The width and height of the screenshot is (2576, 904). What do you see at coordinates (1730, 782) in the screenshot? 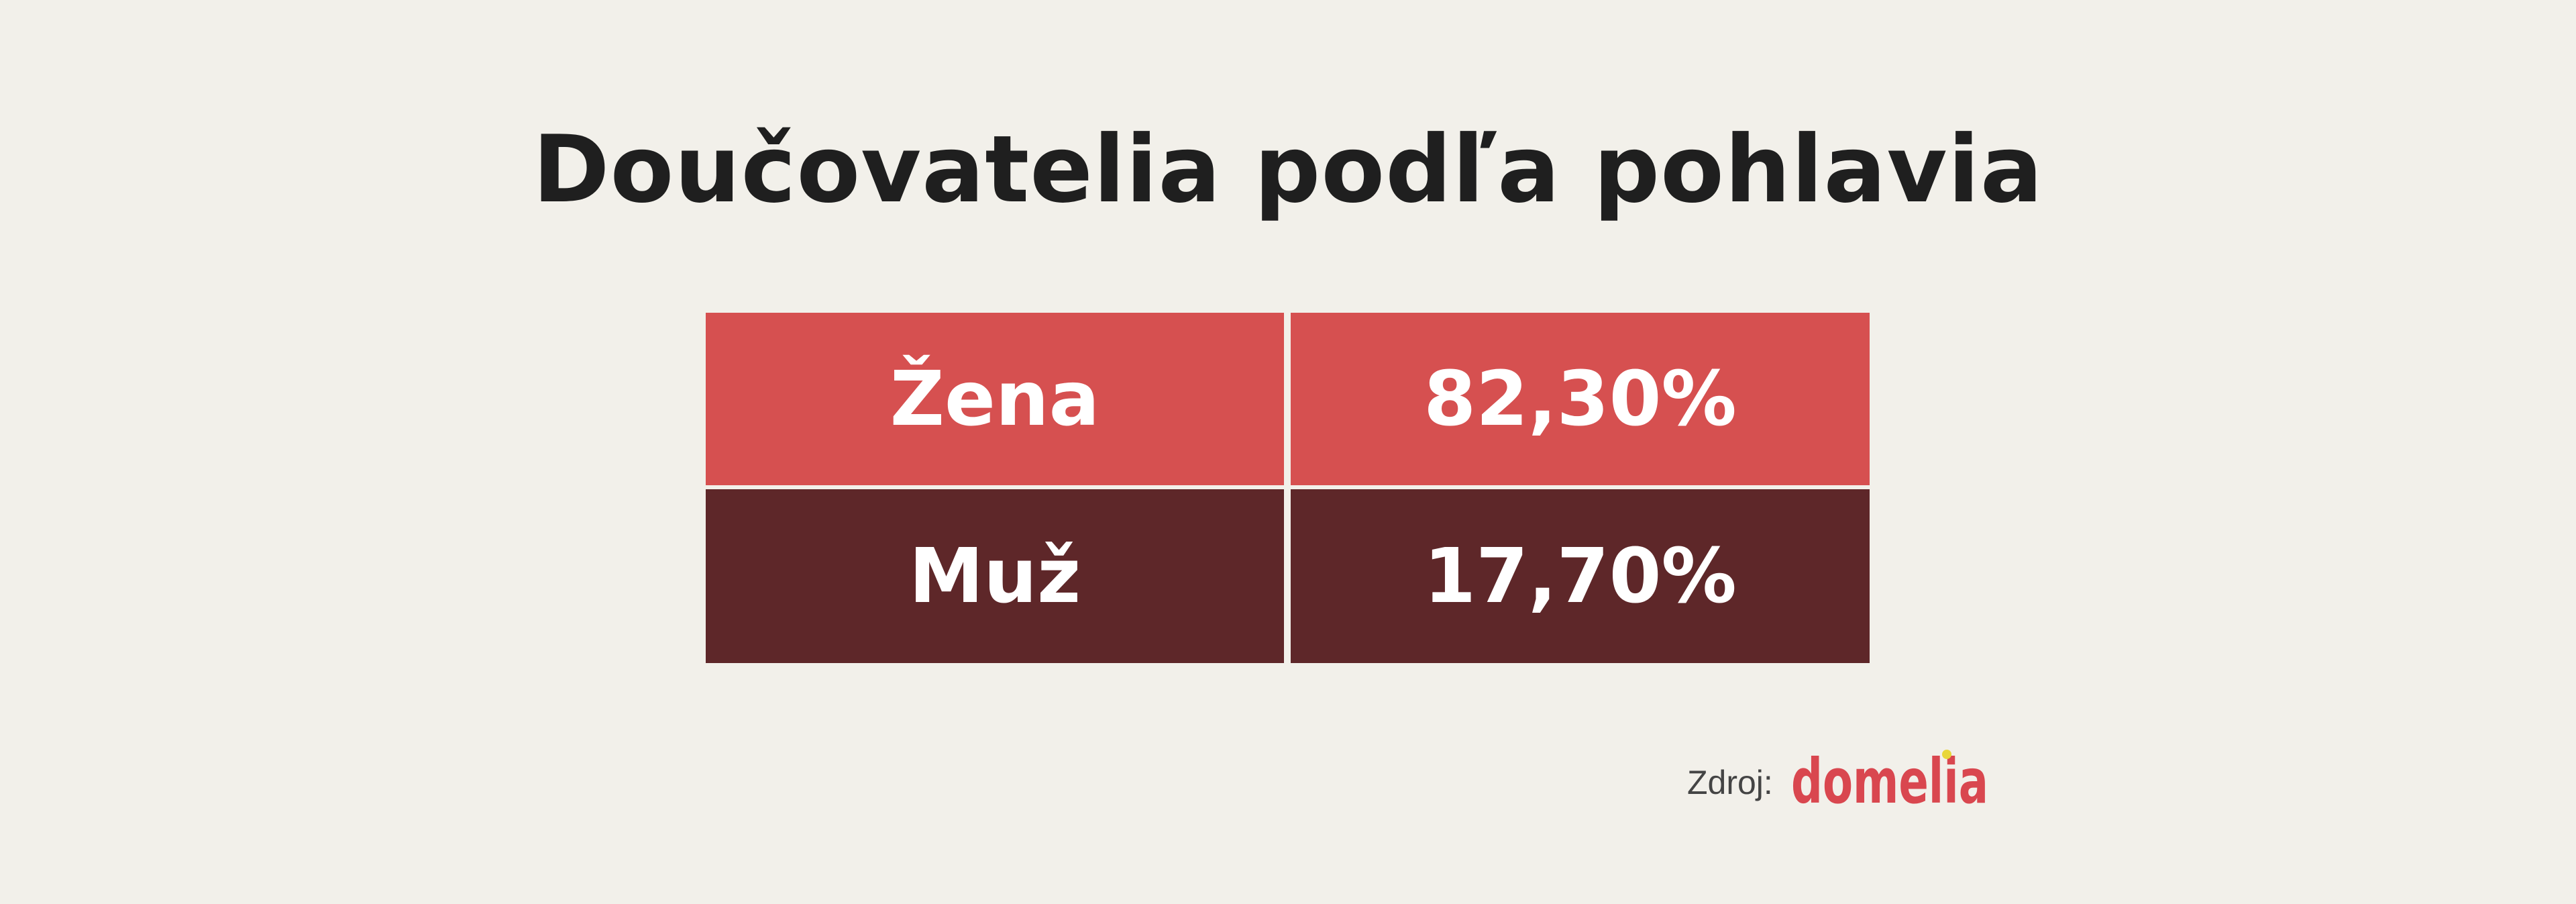
I see `source-label: Zdroj:` at bounding box center [1730, 782].